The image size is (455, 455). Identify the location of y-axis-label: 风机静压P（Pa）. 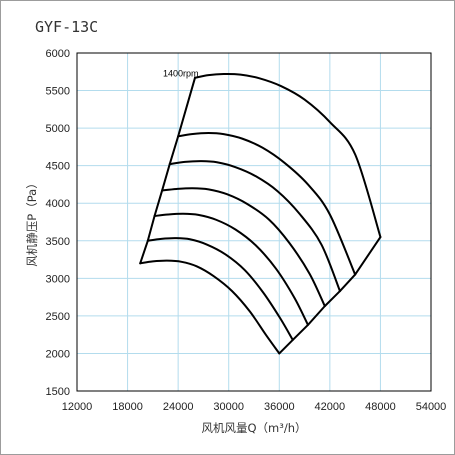
(32, 221).